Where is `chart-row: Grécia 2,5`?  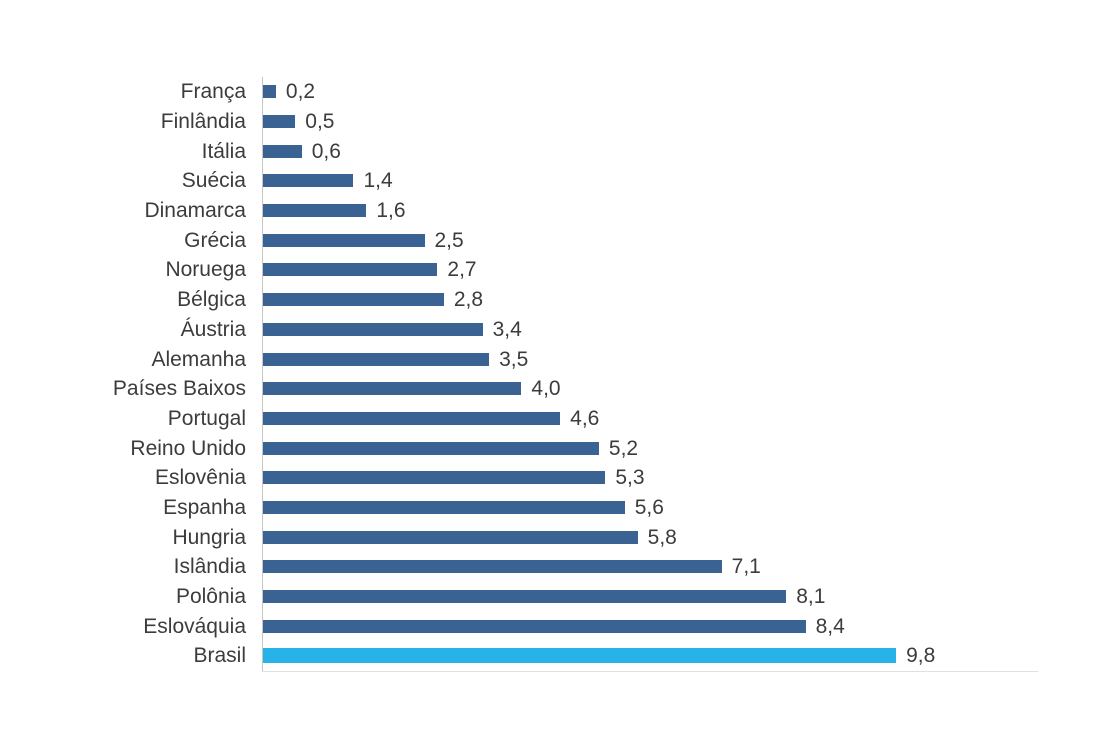
chart-row: Grécia 2,5 is located at coordinates (480, 240).